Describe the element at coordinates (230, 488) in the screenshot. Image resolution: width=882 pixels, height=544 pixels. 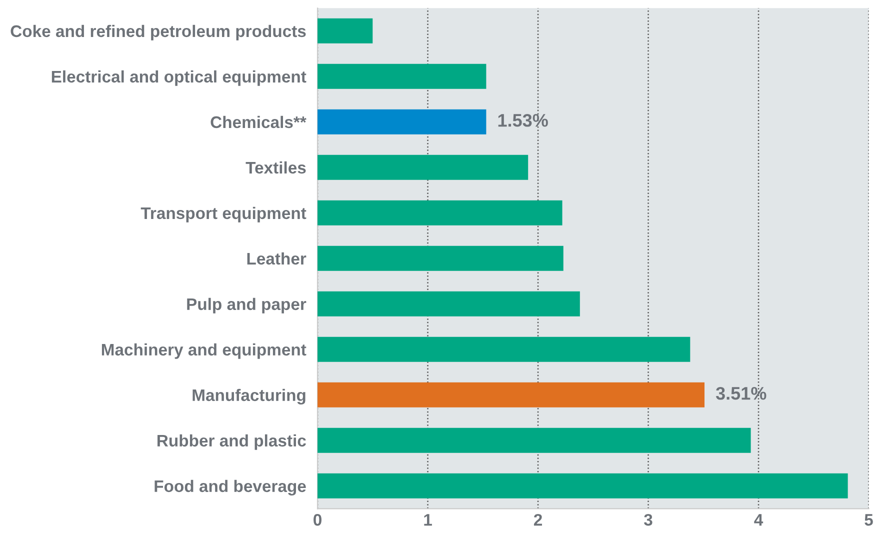
I see `y-tick-label: Food and beverage` at that location.